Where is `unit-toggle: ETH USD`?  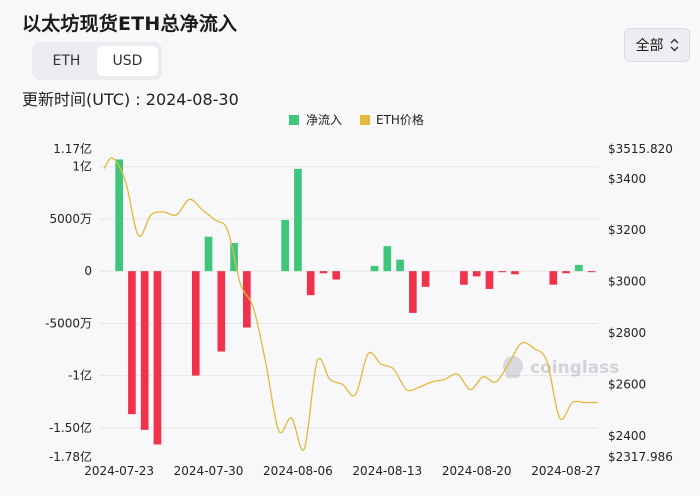 unit-toggle: ETH USD is located at coordinates (97, 61).